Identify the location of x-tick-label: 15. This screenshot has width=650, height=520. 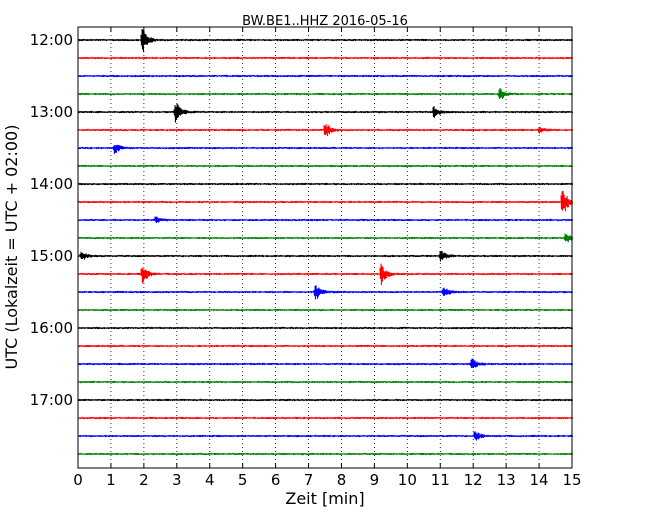
(571, 480).